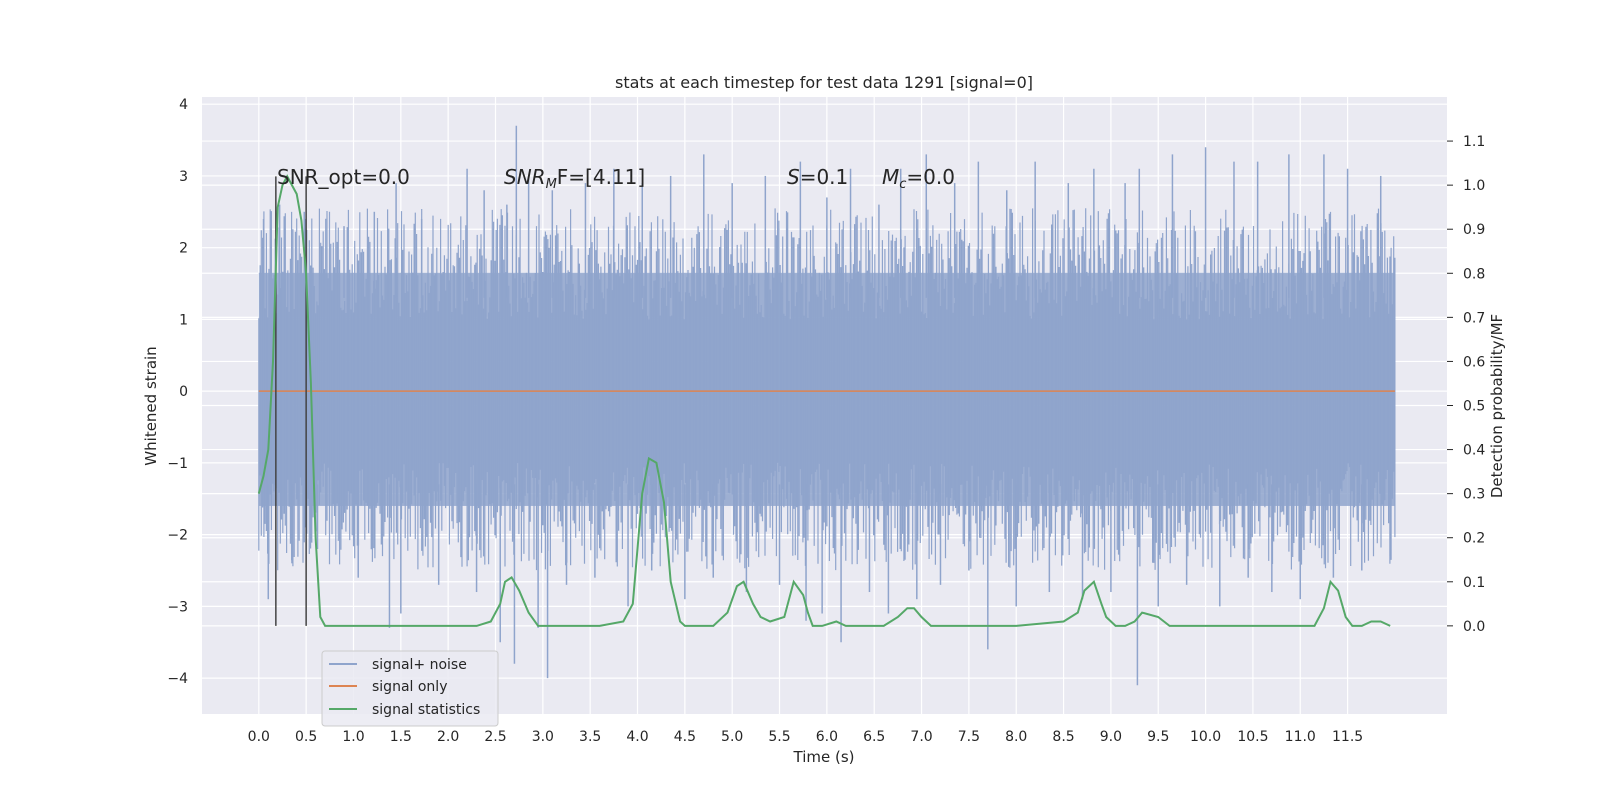 This screenshot has width=1600, height=800. Describe the element at coordinates (401, 737) in the screenshot. I see `x-tick-label: 1.5` at that location.